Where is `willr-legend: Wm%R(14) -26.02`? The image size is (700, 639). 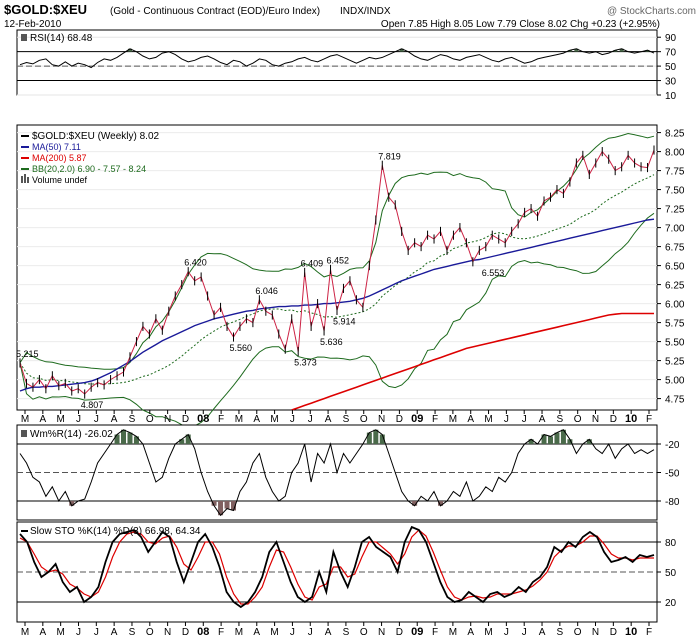
willr-legend: Wm%R(14) -26.02 is located at coordinates (71, 434).